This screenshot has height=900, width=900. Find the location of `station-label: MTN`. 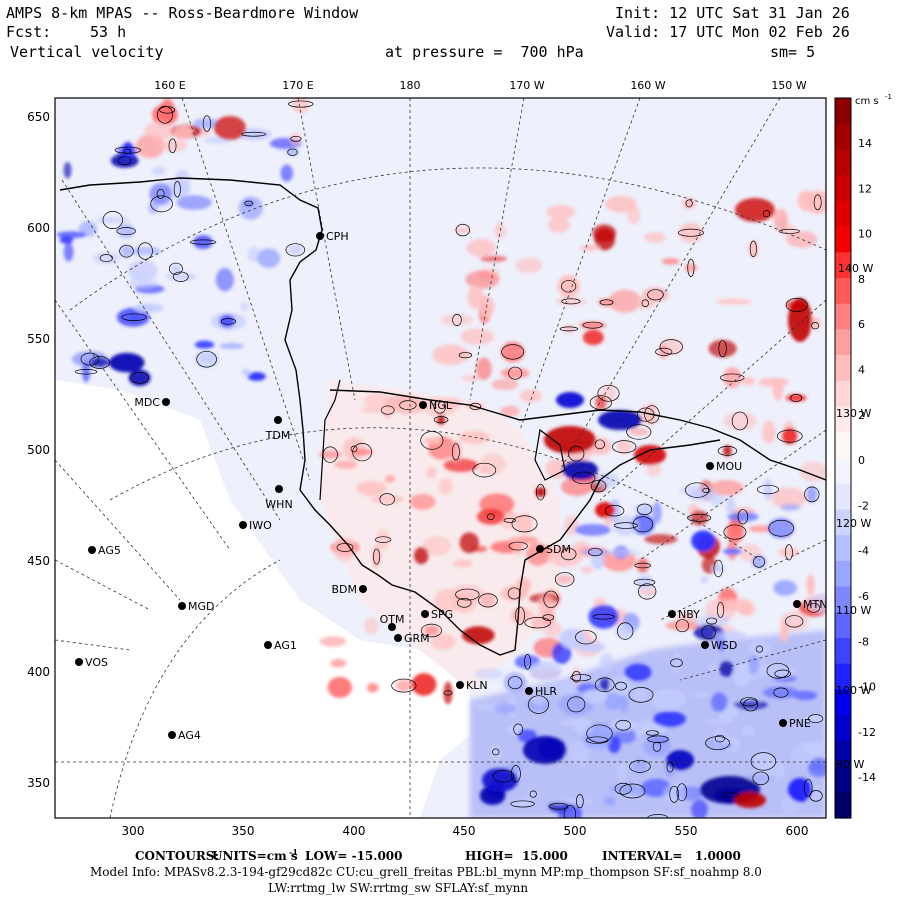

station-label: MTN is located at coordinates (815, 604).